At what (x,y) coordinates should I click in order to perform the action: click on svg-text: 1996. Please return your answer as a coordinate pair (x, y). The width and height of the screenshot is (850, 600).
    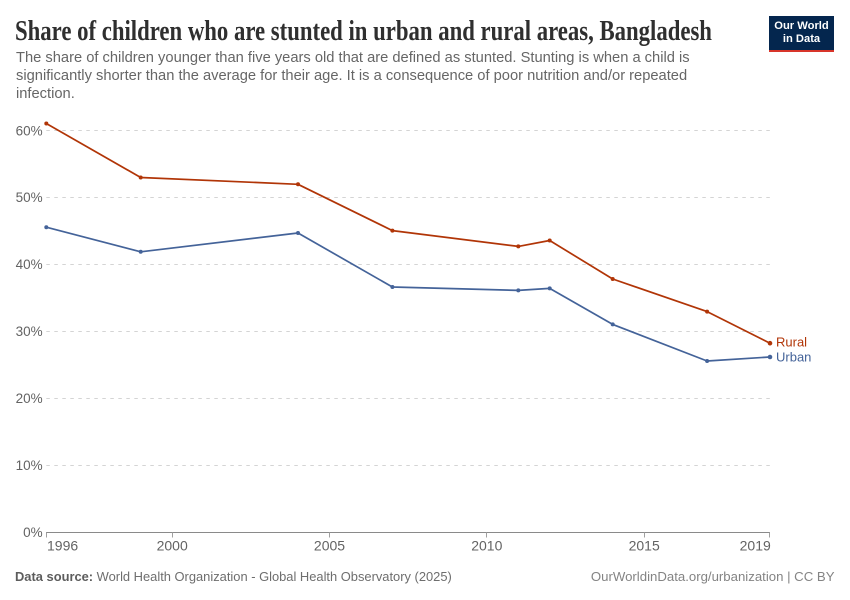
    Looking at the image, I should click on (62, 545).